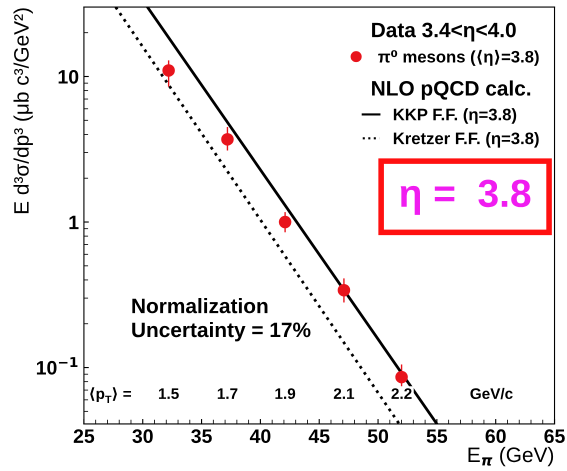  What do you see at coordinates (57, 366) in the screenshot?
I see `y-tick-label: 10$^{−1}$` at bounding box center [57, 366].